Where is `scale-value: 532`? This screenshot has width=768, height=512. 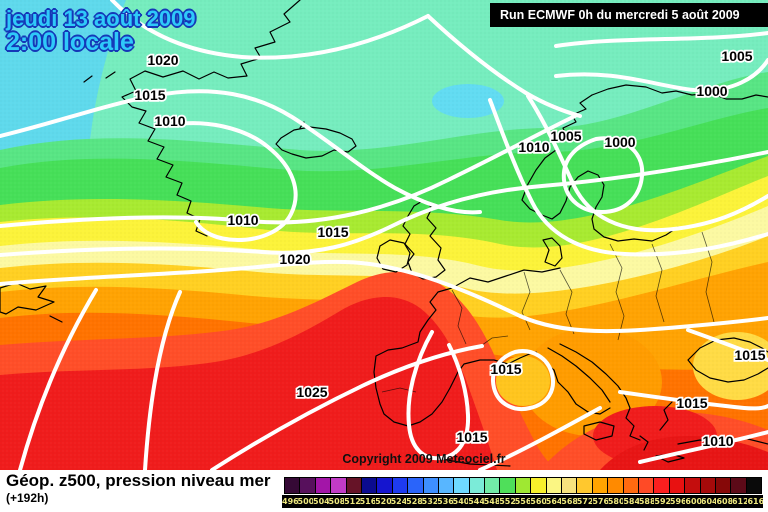 scale-value: 532 is located at coordinates (429, 501).